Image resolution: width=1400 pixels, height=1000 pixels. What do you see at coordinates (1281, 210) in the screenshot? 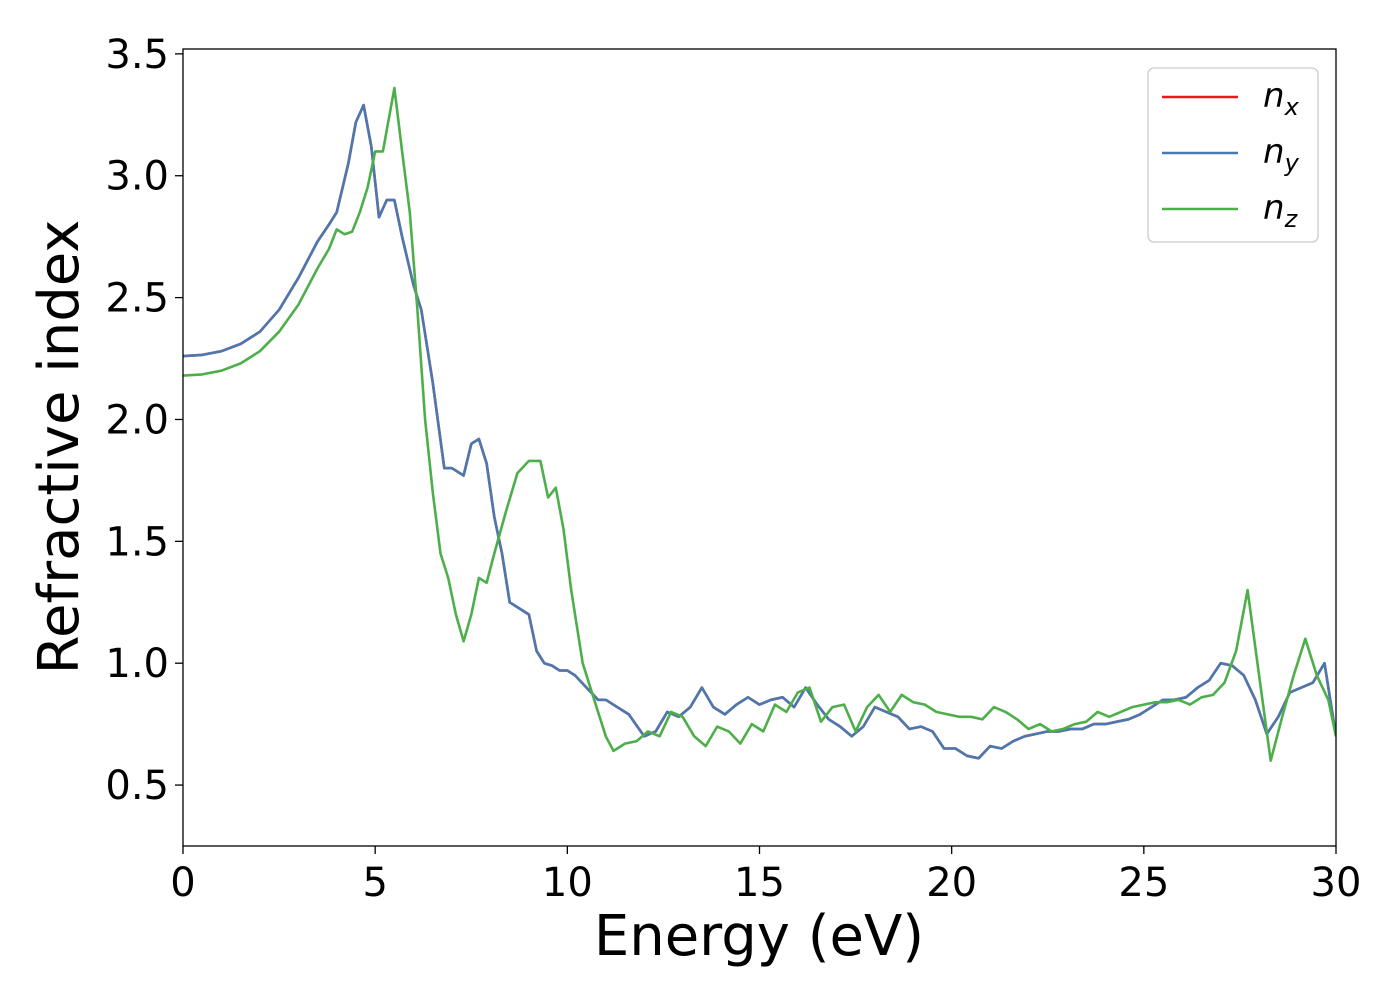
I see `legend-label-nz: nz` at bounding box center [1281, 210].